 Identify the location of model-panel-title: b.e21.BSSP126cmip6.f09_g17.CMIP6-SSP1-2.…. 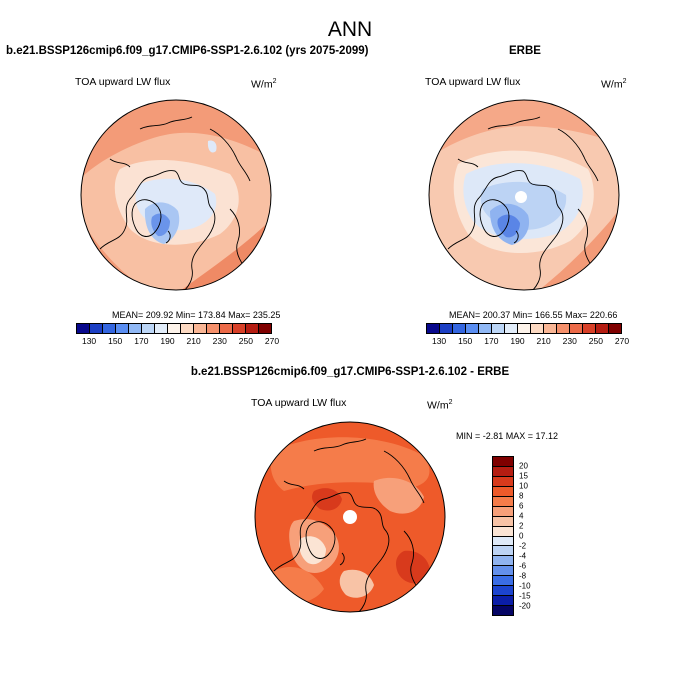
(187, 51).